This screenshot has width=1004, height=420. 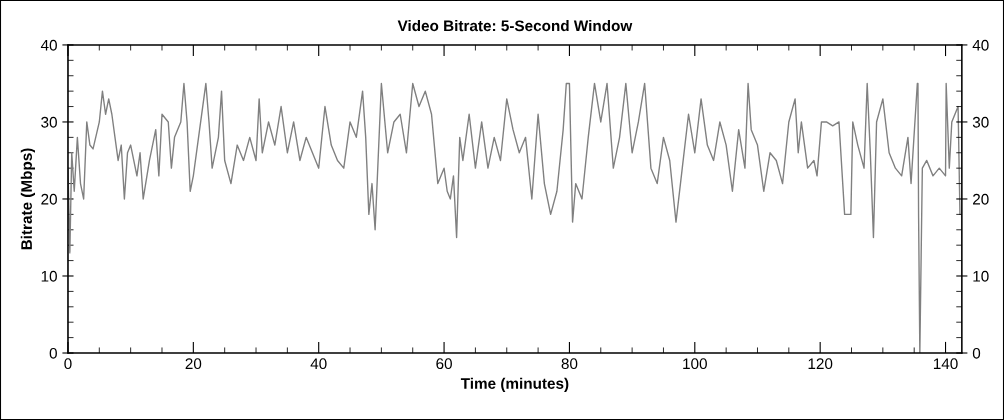 I want to click on x-tick-label: 60, so click(x=444, y=364).